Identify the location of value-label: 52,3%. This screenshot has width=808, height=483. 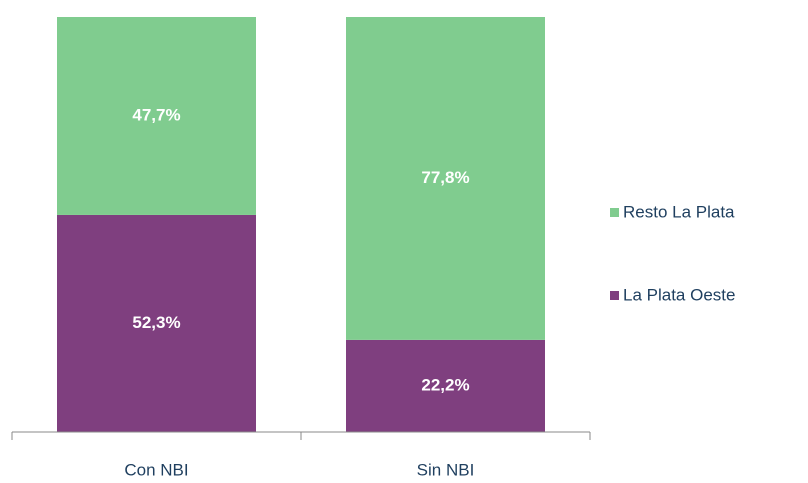
(156, 322).